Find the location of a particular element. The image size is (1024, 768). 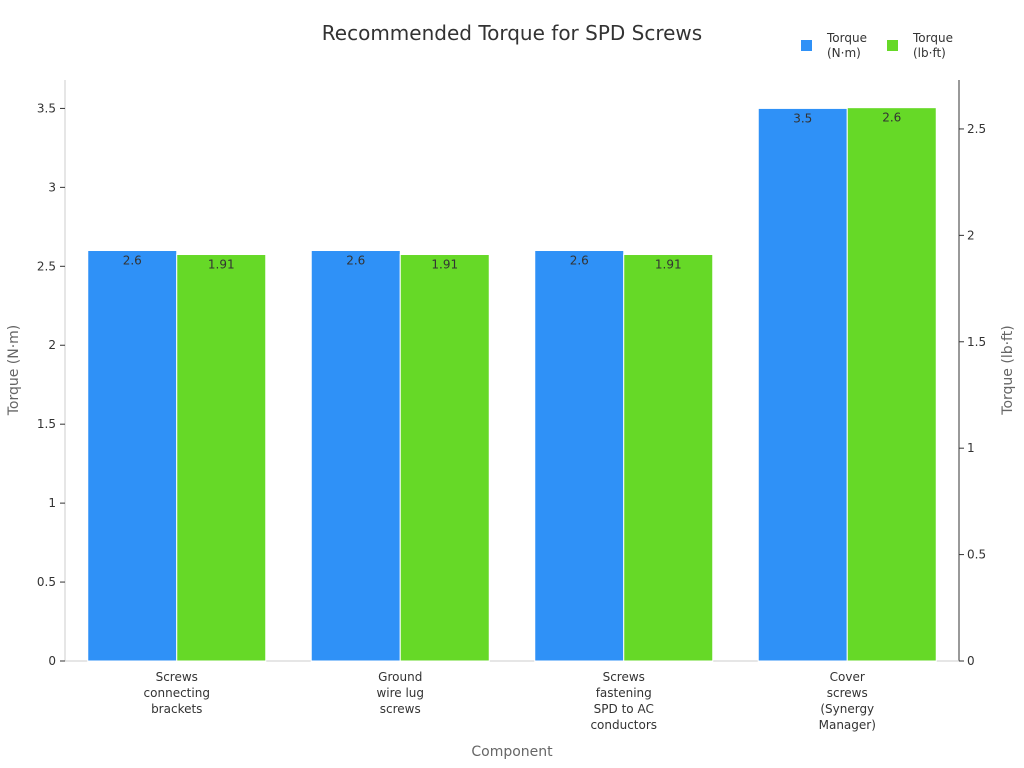

left-y-axis-title: Torque (N·m) is located at coordinates (14, 371).